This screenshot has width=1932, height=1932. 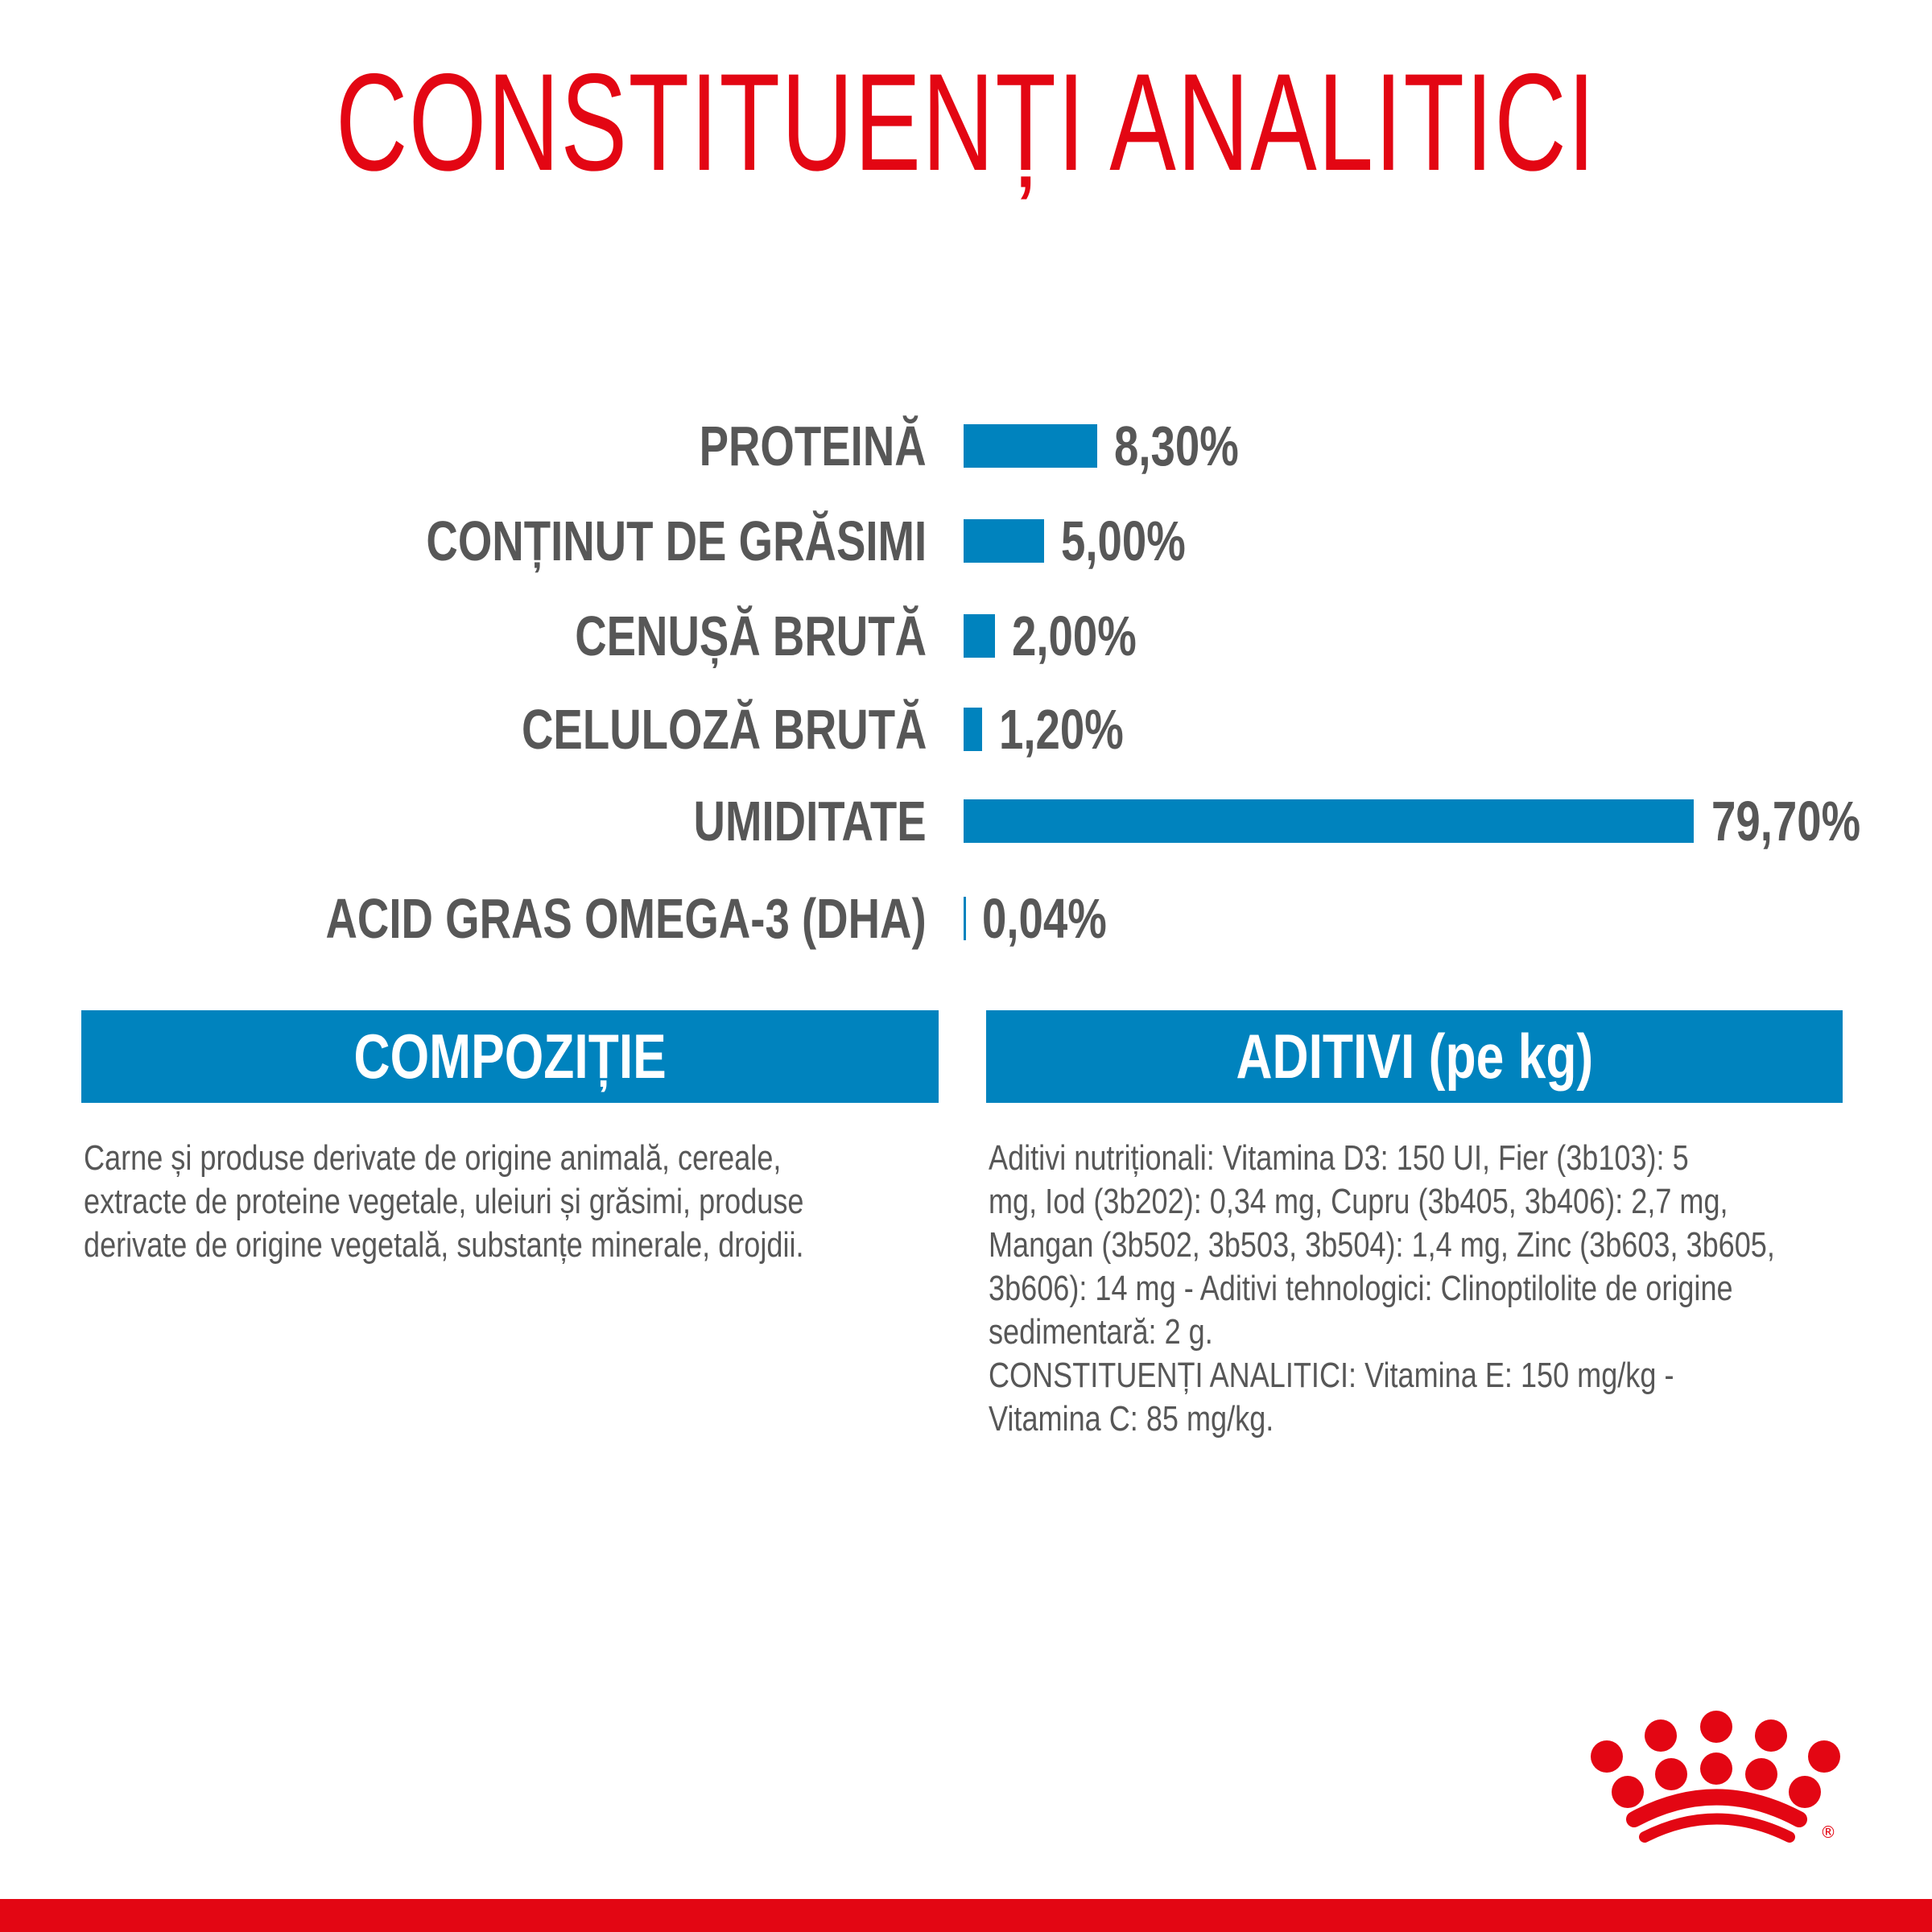 I want to click on row-label: CONȚINUT DE GRĂSIMI, so click(x=676, y=541).